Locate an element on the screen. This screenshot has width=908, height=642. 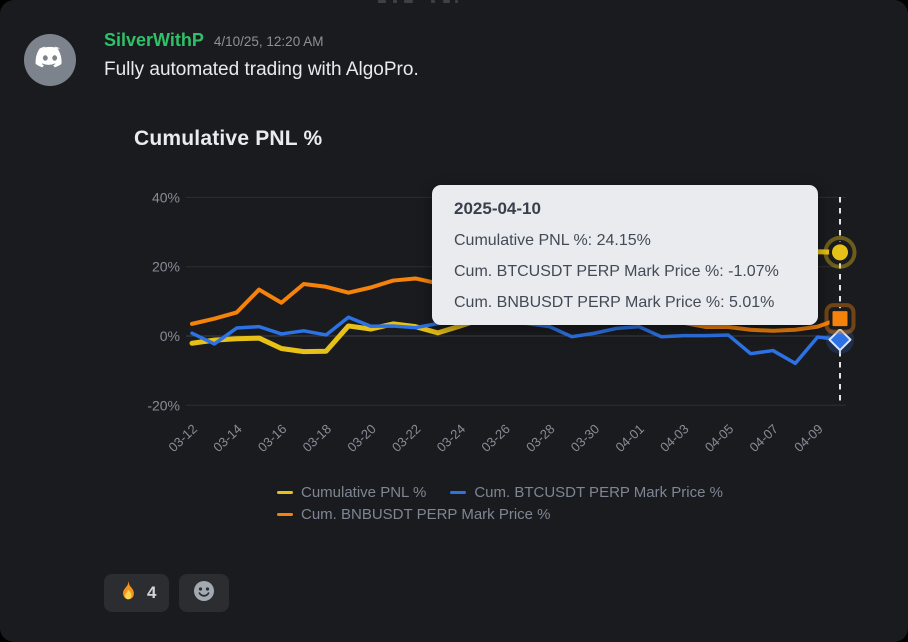
svg-text: 03-12 is located at coordinates (182, 438).